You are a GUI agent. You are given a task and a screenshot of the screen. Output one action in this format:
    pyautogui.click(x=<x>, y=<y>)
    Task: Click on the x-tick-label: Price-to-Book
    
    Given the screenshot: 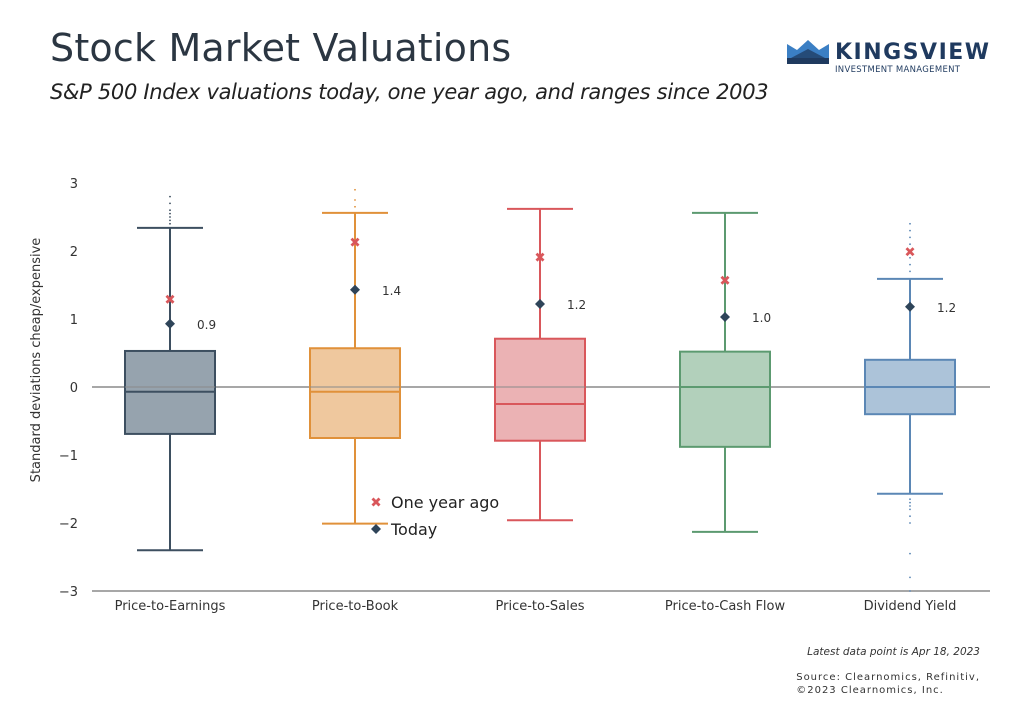 What is the action you would take?
    pyautogui.click(x=355, y=606)
    